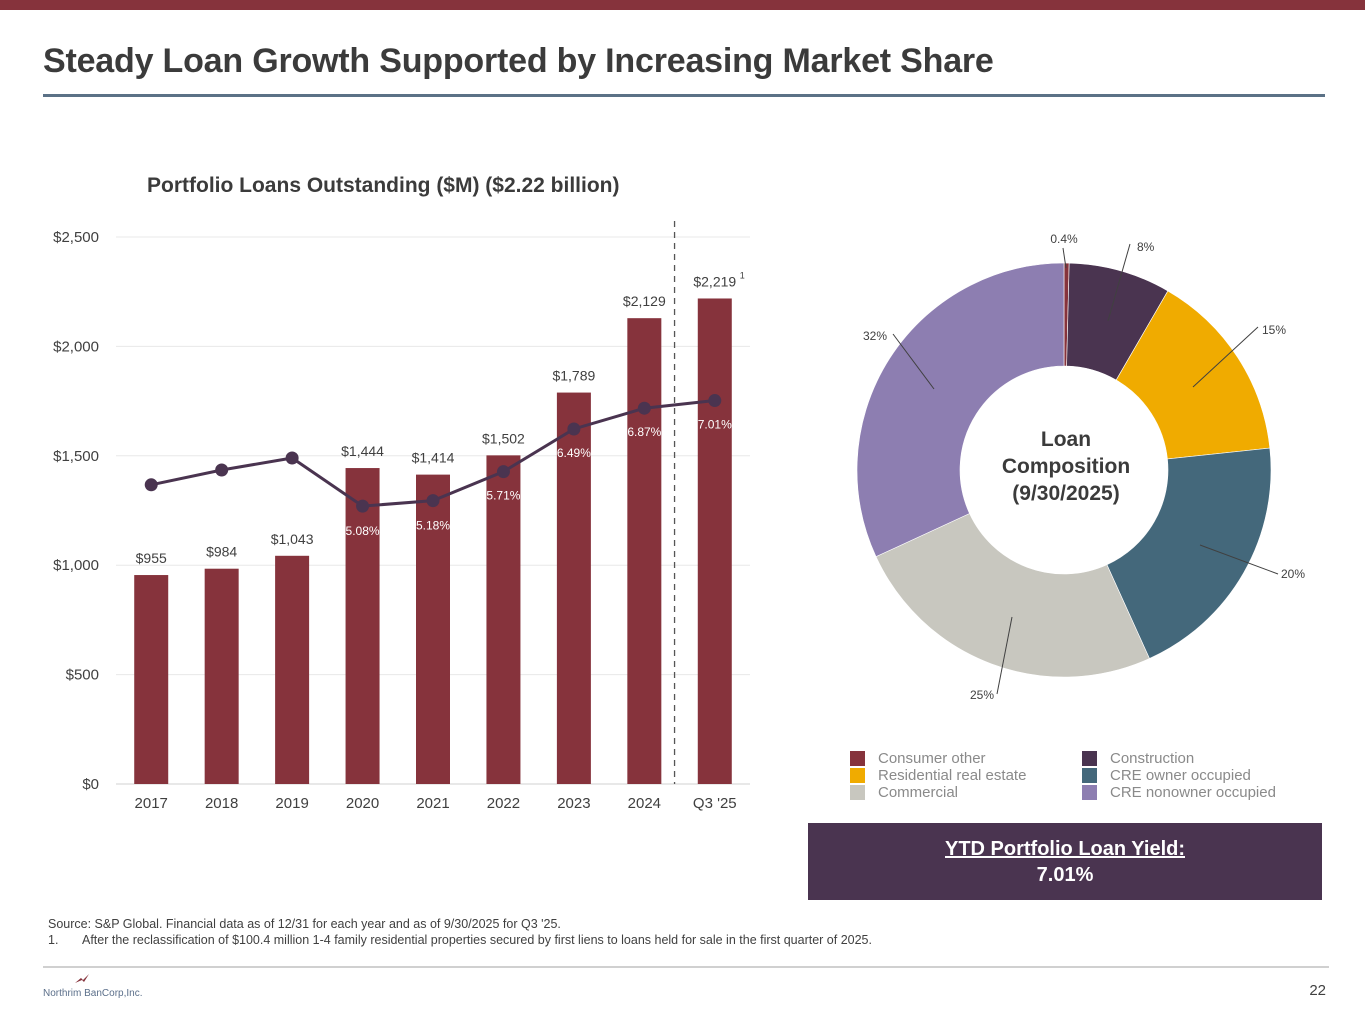 The image size is (1365, 1024). What do you see at coordinates (503, 803) in the screenshot?
I see `x-tick-label: 2022` at bounding box center [503, 803].